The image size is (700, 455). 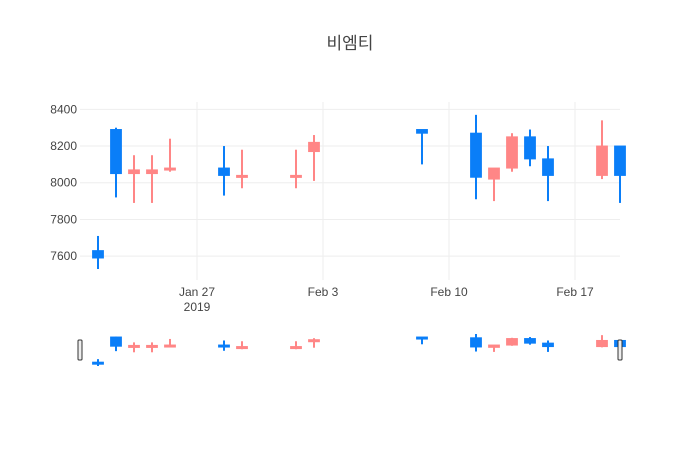 I want to click on x-tick-label: Jan 27, so click(x=197, y=292).